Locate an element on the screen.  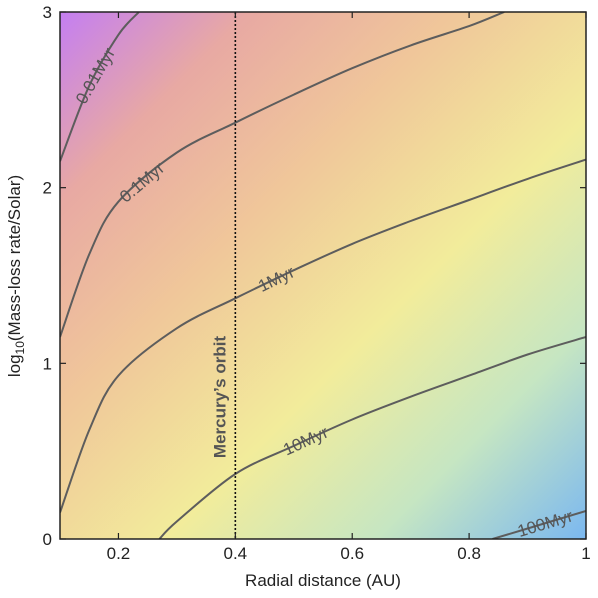
y-tick-label: 3 is located at coordinates (47, 12).